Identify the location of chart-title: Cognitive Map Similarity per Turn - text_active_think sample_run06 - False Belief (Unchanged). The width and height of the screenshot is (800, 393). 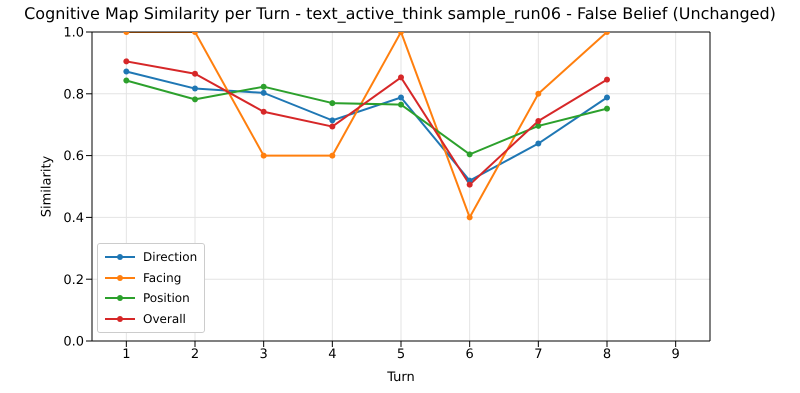
(400, 13).